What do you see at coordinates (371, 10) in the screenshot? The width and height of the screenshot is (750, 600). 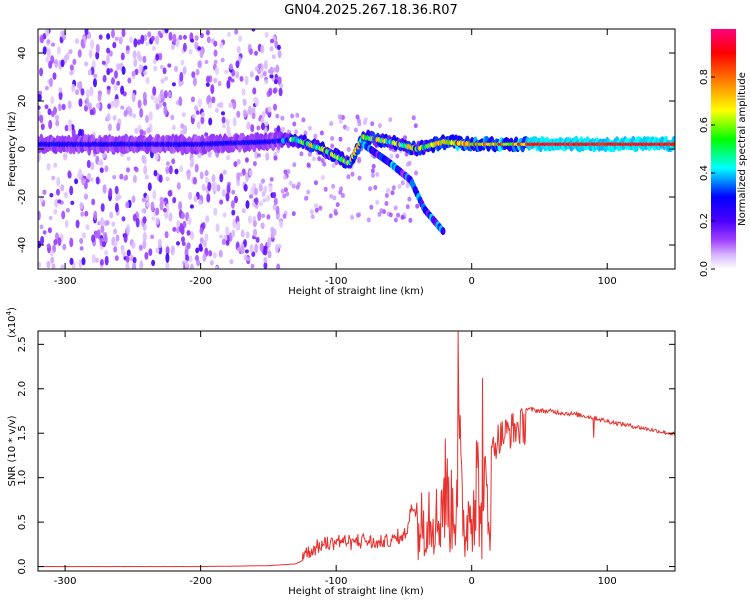 I see `figure-title: GN04.2025.267.18.36.R07` at bounding box center [371, 10].